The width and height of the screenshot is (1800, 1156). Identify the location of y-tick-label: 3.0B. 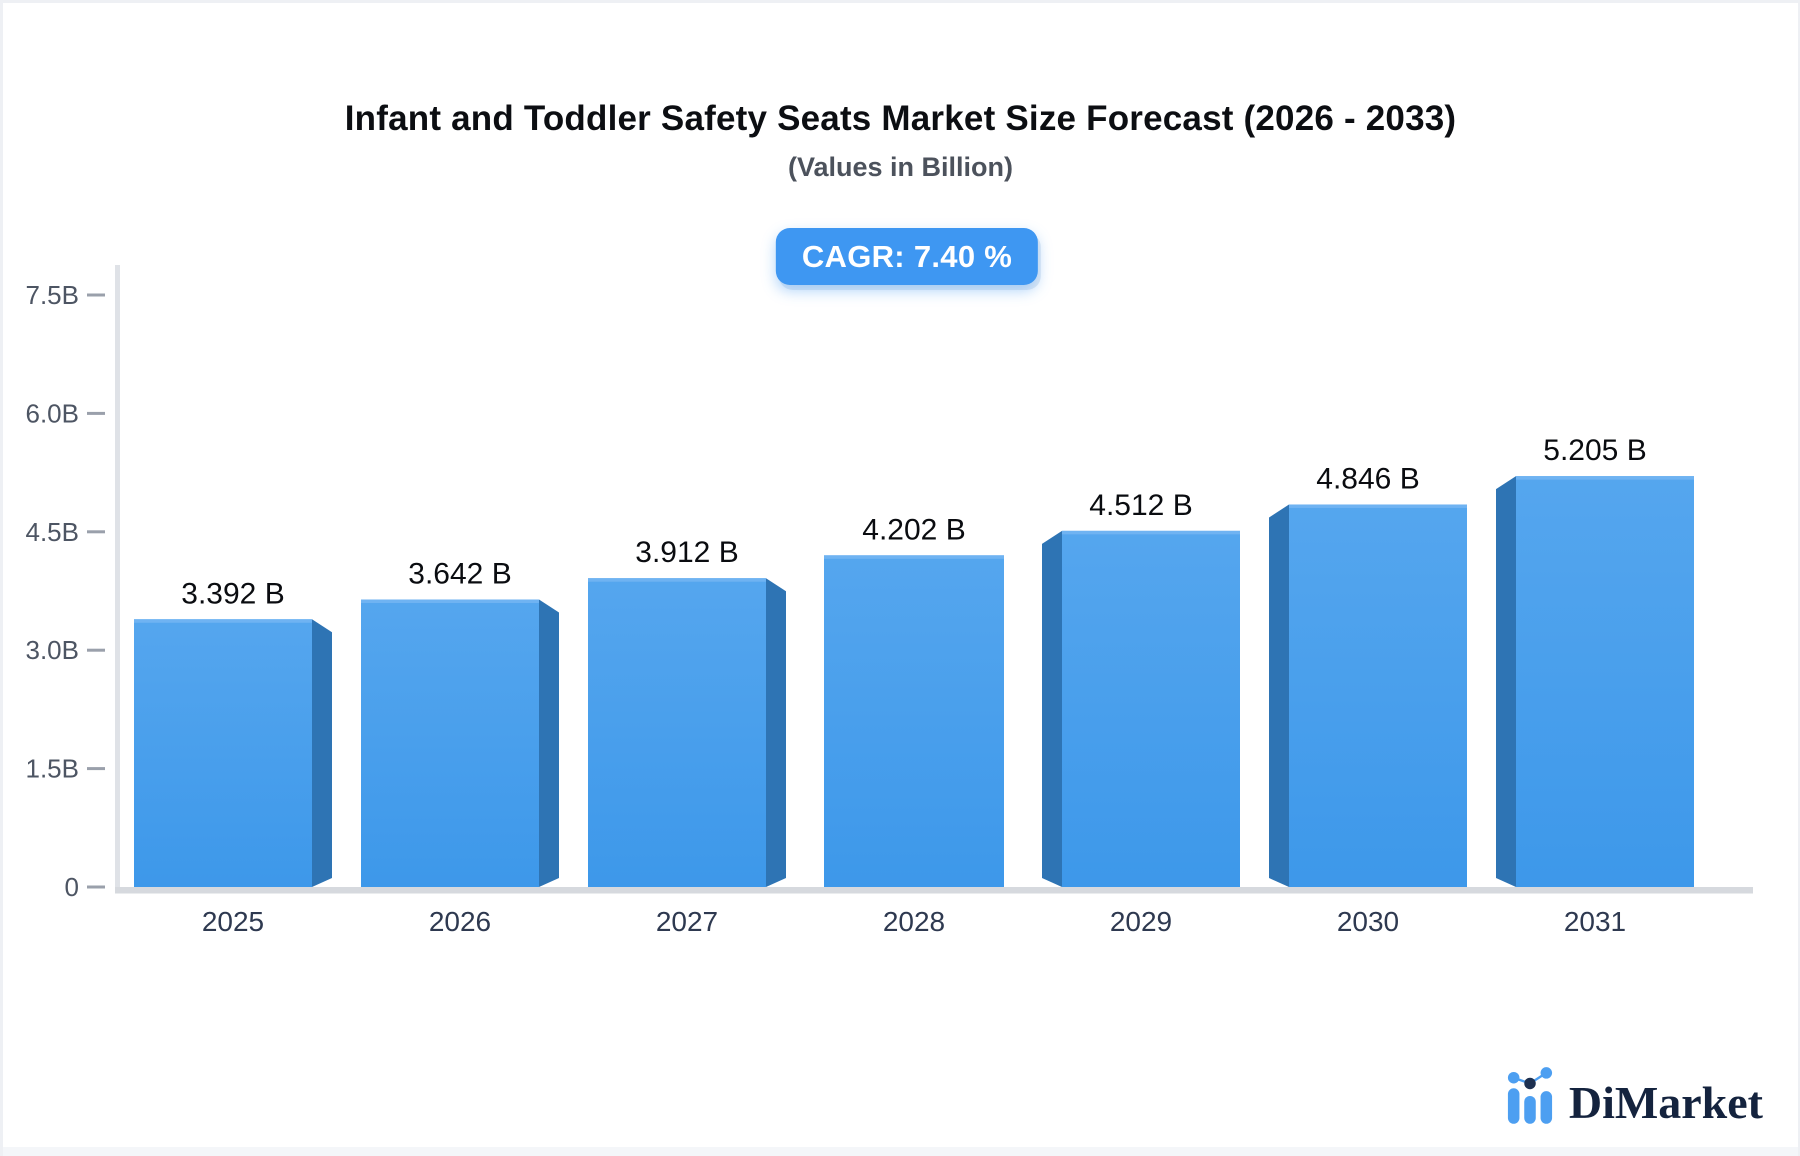
(53, 650).